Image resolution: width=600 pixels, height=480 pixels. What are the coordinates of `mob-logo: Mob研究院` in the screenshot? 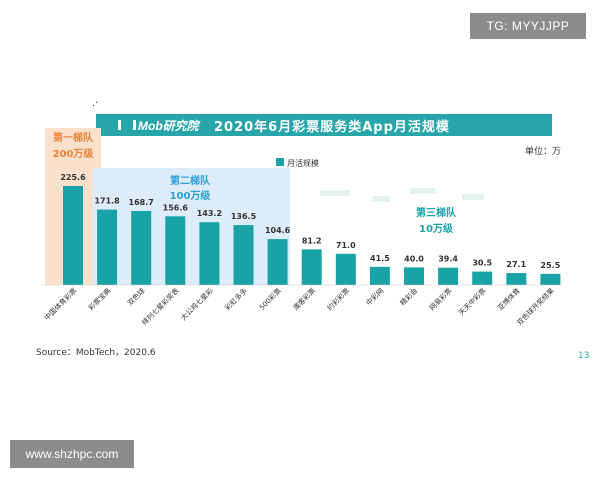 It's located at (158, 125).